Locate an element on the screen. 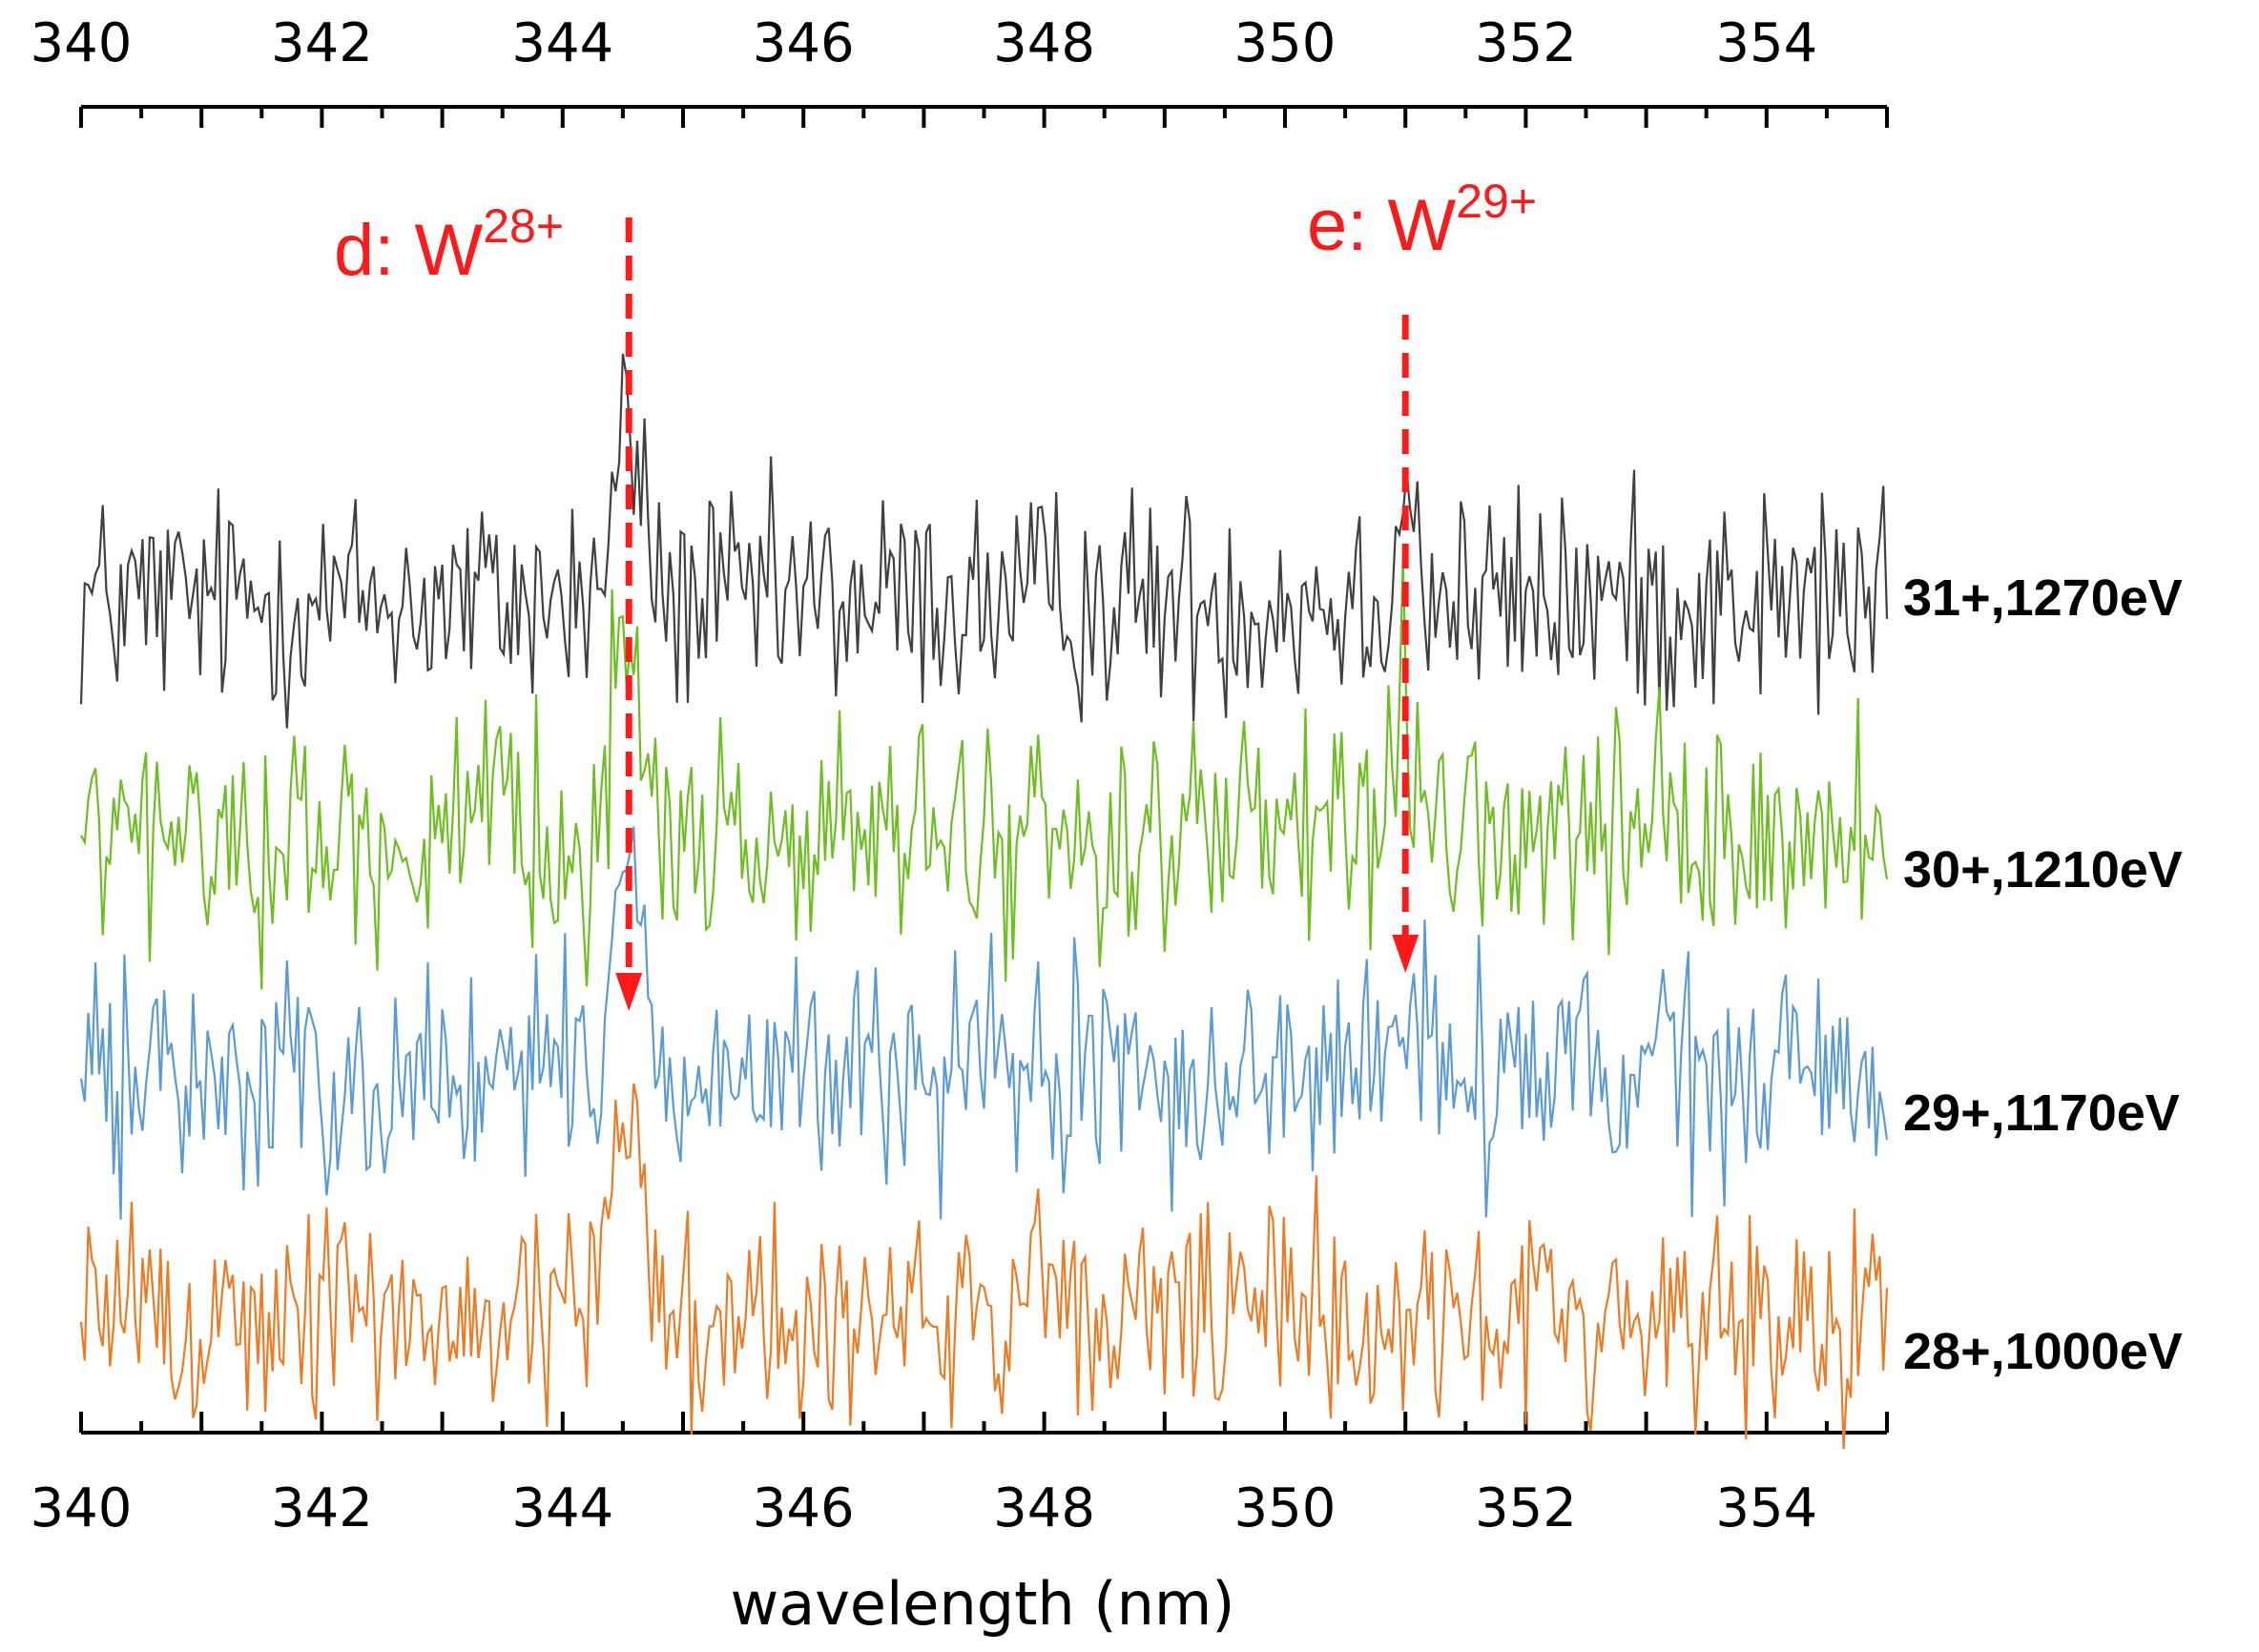 Image resolution: width=2259 pixels, height=1652 pixels. bottom-tick-label: 354 is located at coordinates (1766, 1508).